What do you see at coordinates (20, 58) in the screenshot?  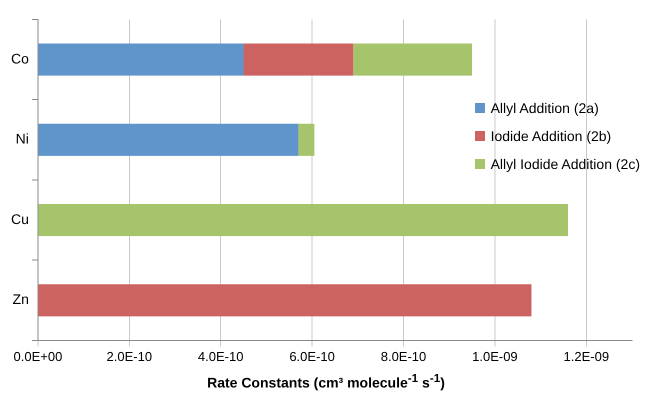 I see `y-tick-label: Co` at bounding box center [20, 58].